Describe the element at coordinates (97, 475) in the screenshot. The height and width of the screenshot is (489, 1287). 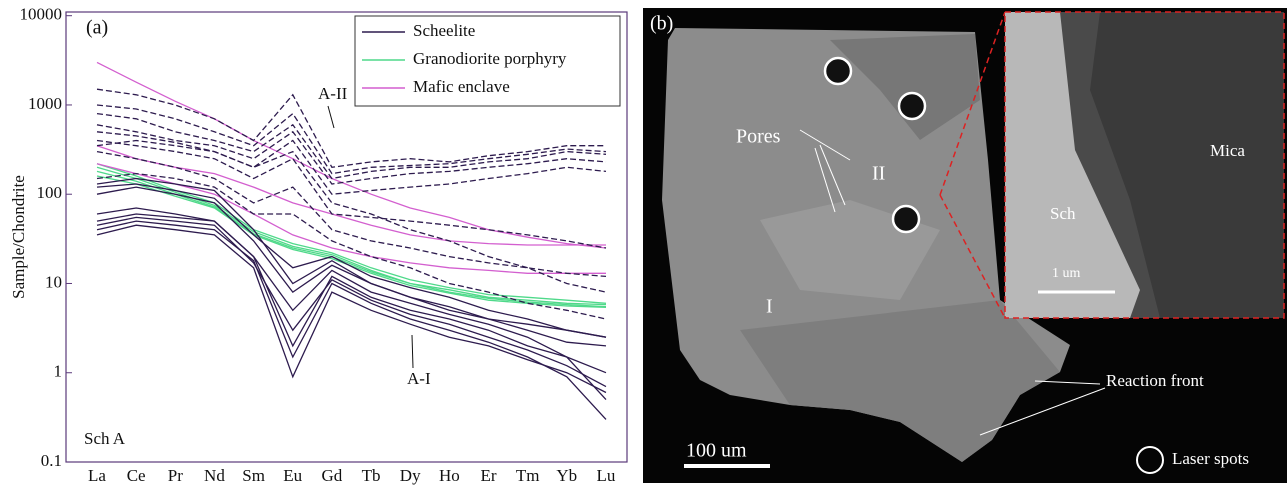
I see `x-tick-label: La` at that location.